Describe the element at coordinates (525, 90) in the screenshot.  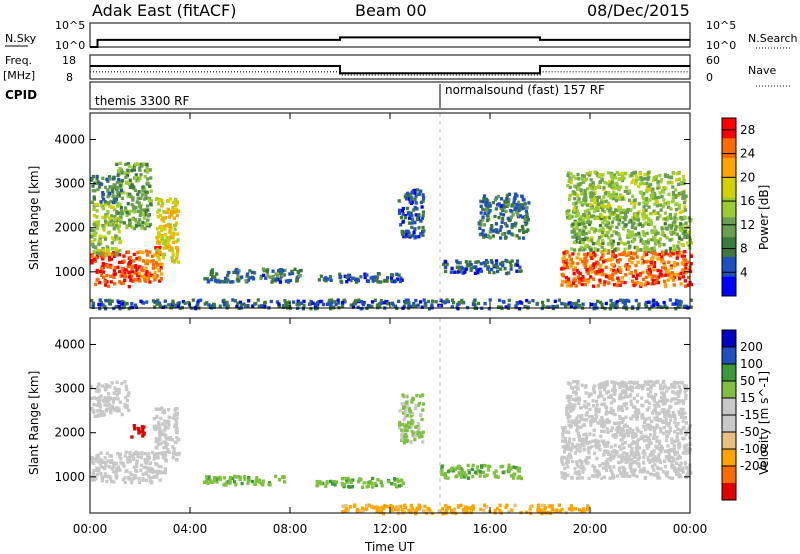
I see `cpid-segment-2: normalsound (fast) 157 RF` at that location.